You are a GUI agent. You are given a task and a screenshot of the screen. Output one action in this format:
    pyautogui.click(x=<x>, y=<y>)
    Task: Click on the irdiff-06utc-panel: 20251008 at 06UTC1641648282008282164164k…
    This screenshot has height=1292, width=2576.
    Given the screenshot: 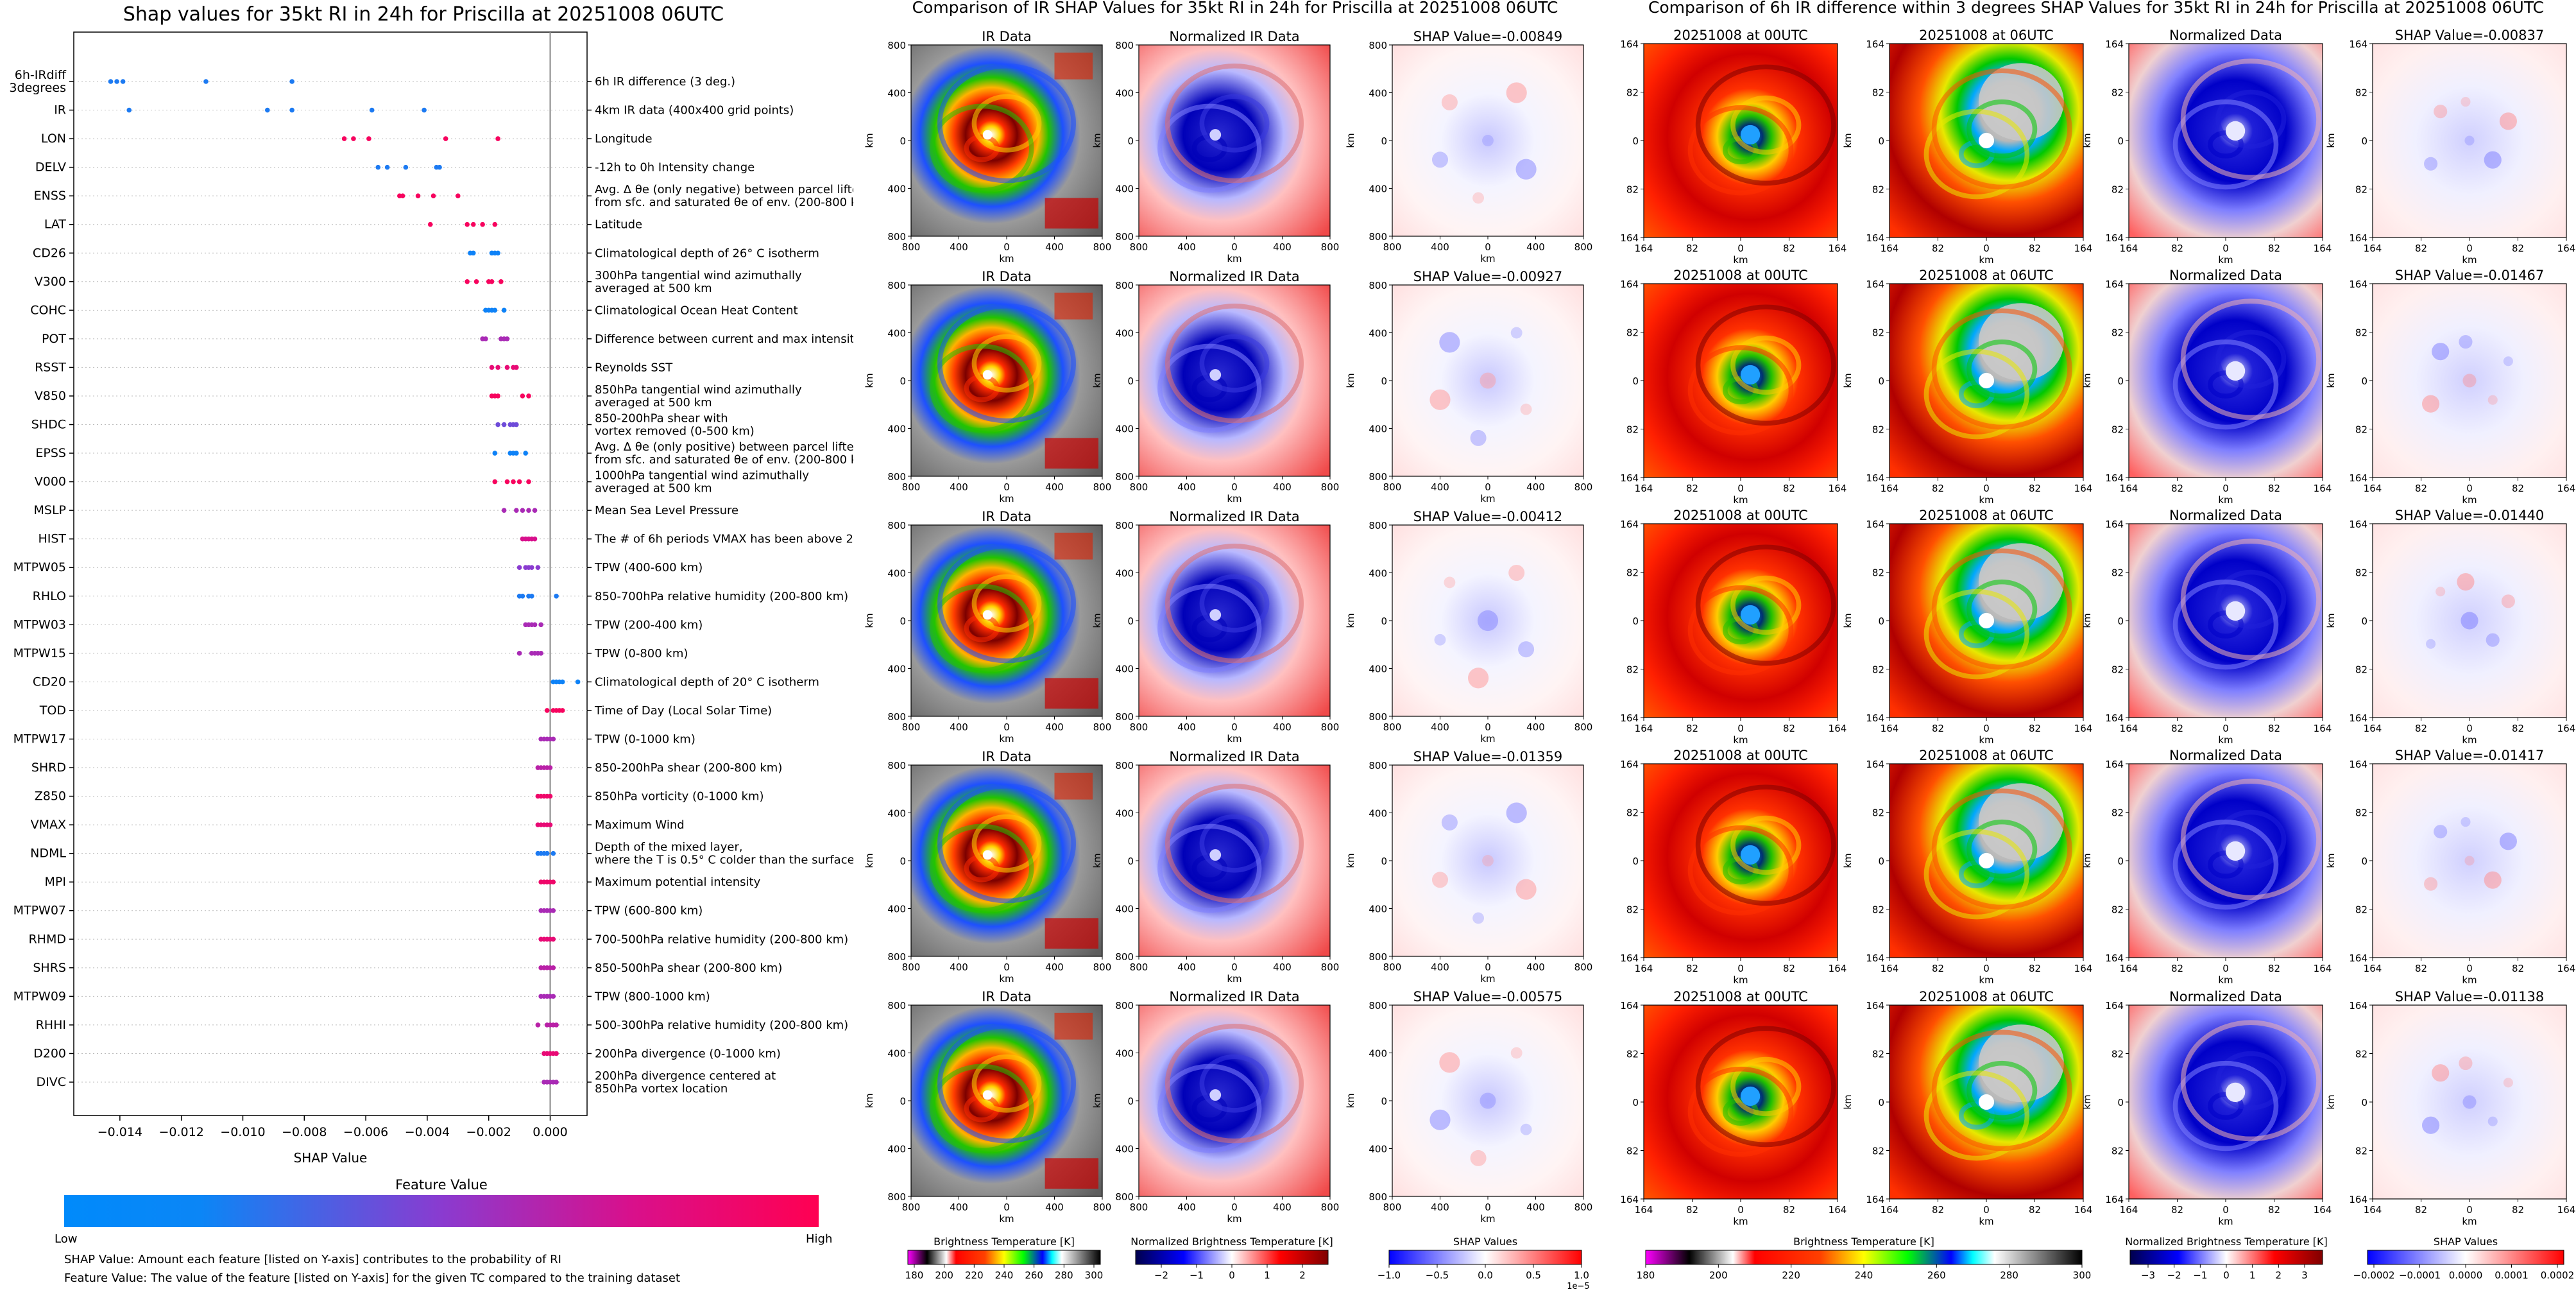 What is the action you would take?
    pyautogui.click(x=1967, y=1108)
    